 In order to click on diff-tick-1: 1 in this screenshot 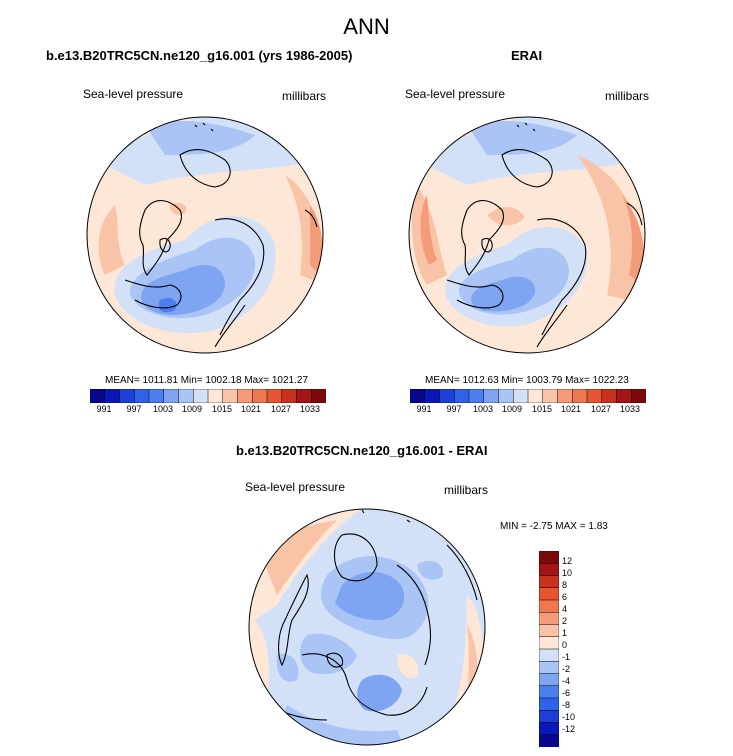, I will do `click(565, 633)`.